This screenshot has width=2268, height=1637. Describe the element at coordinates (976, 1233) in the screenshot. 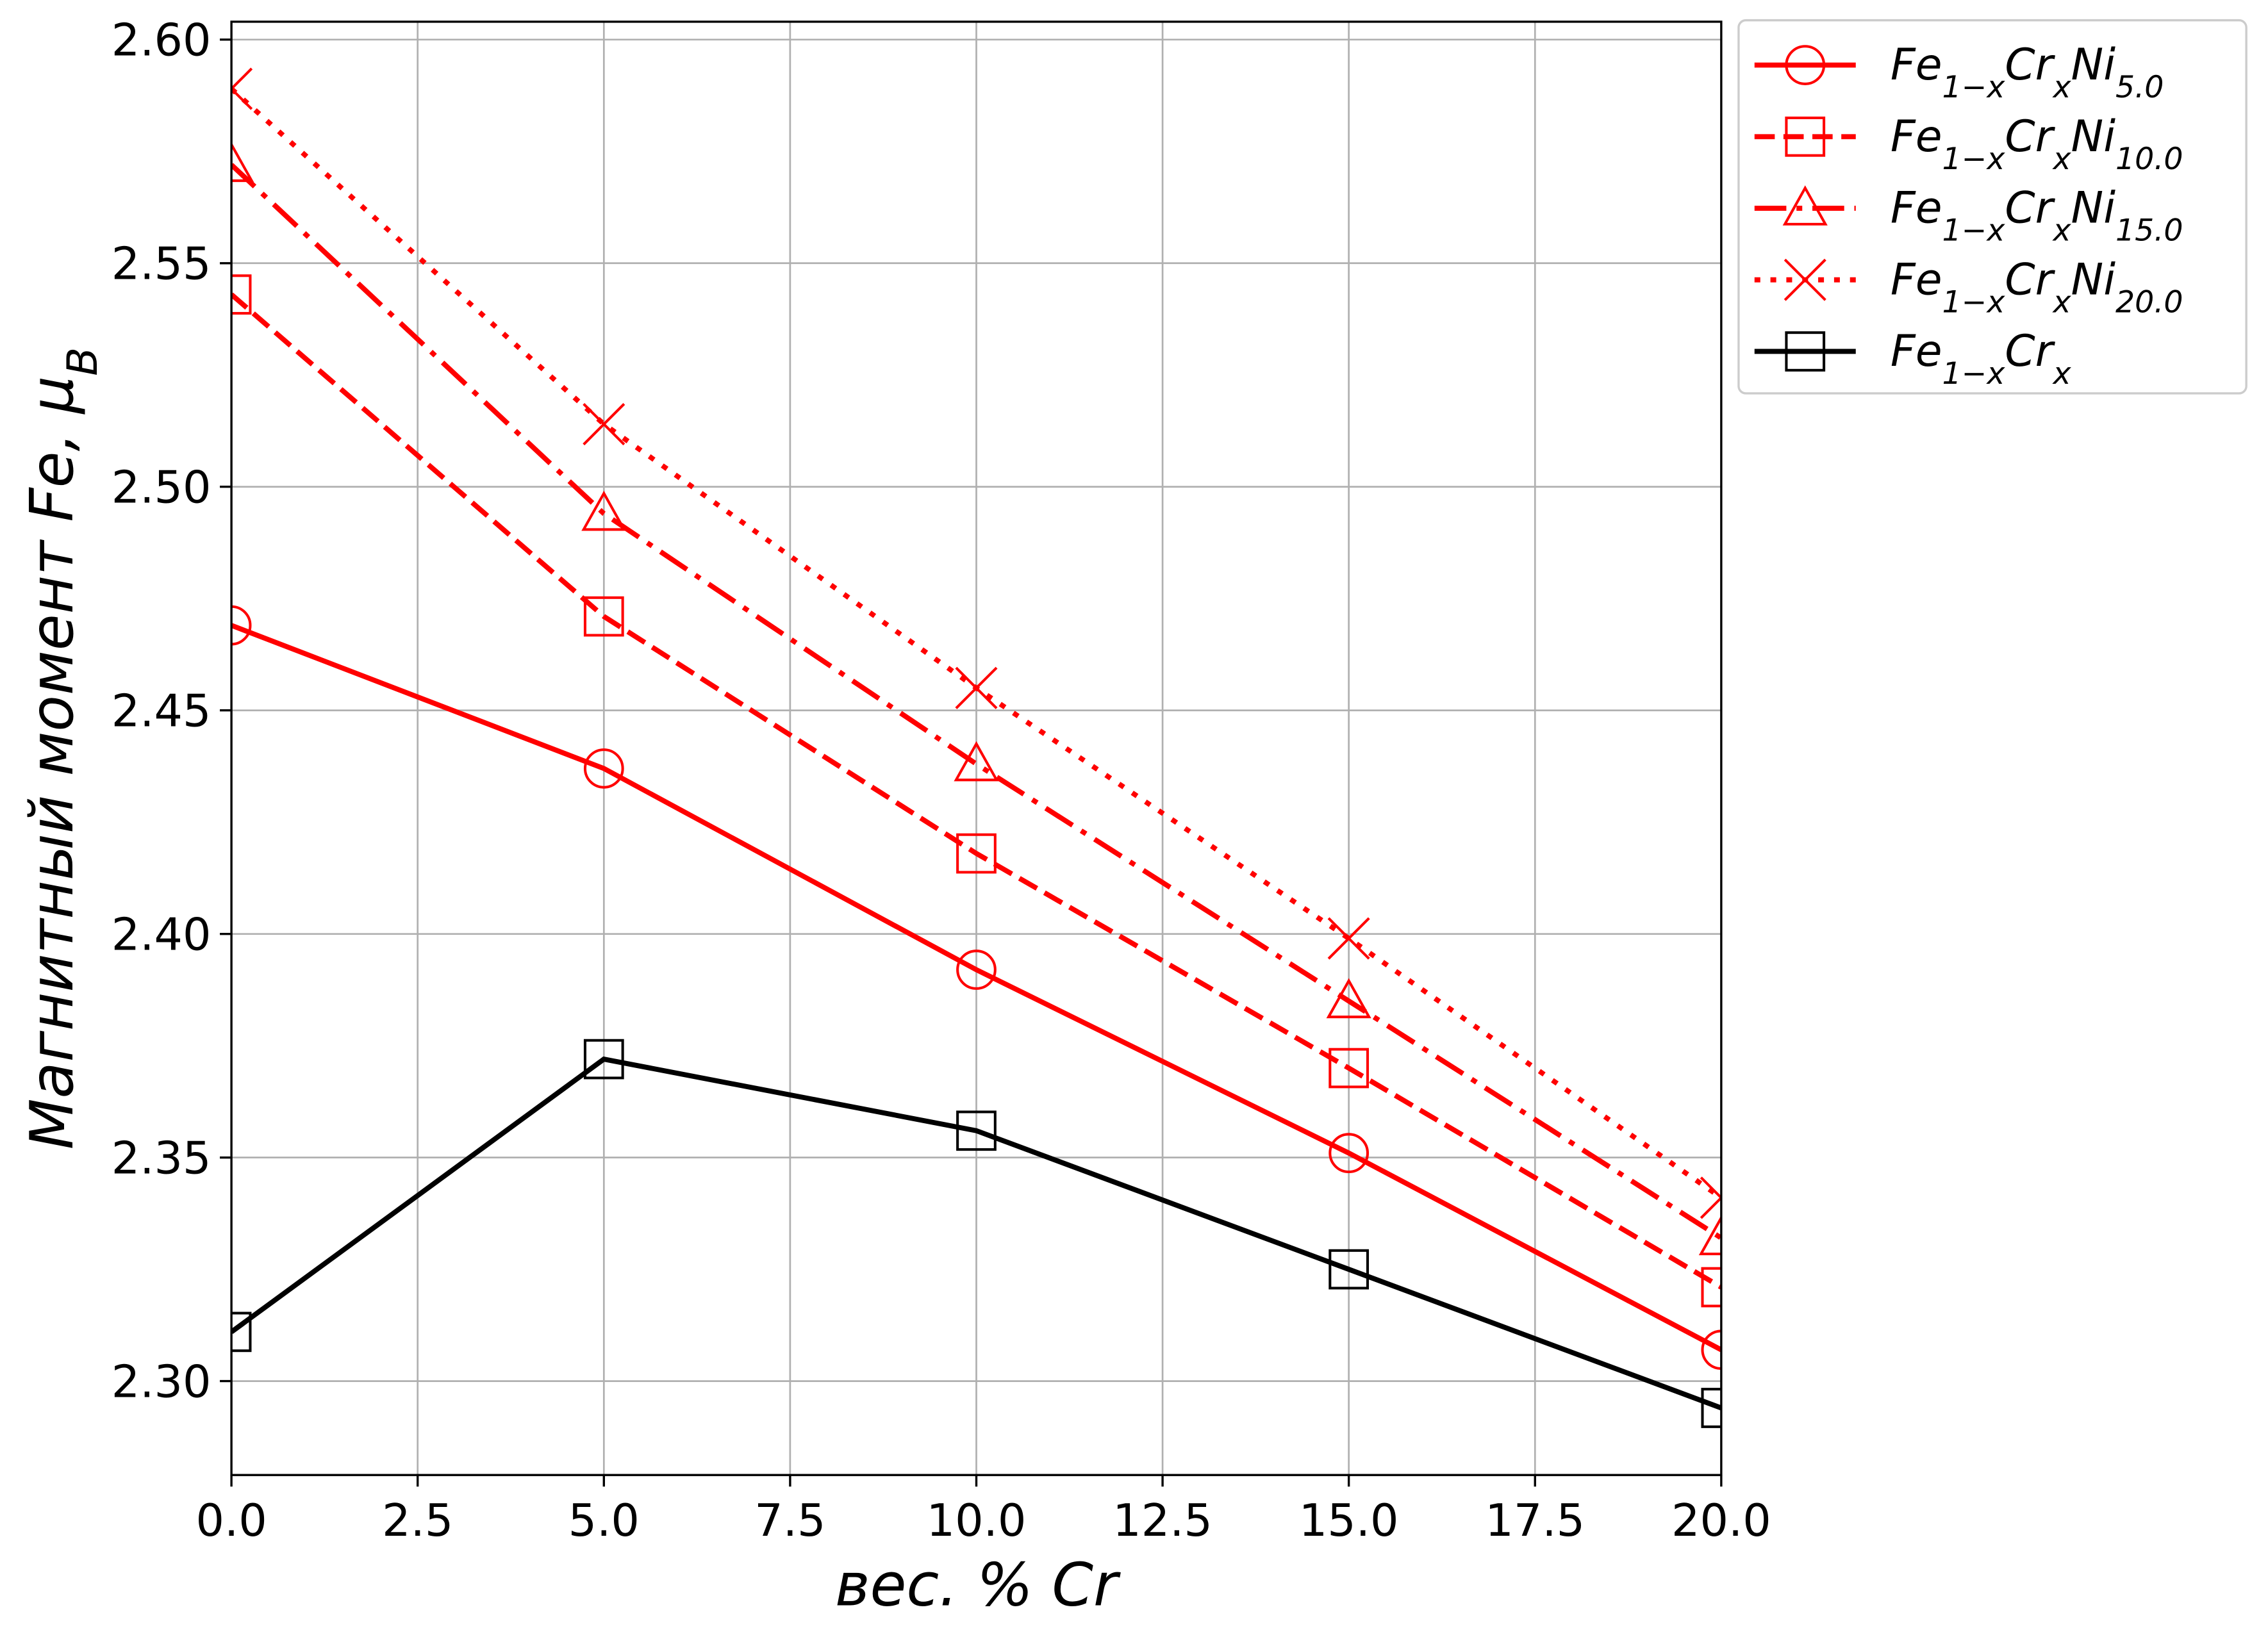

I see `series-line` at that location.